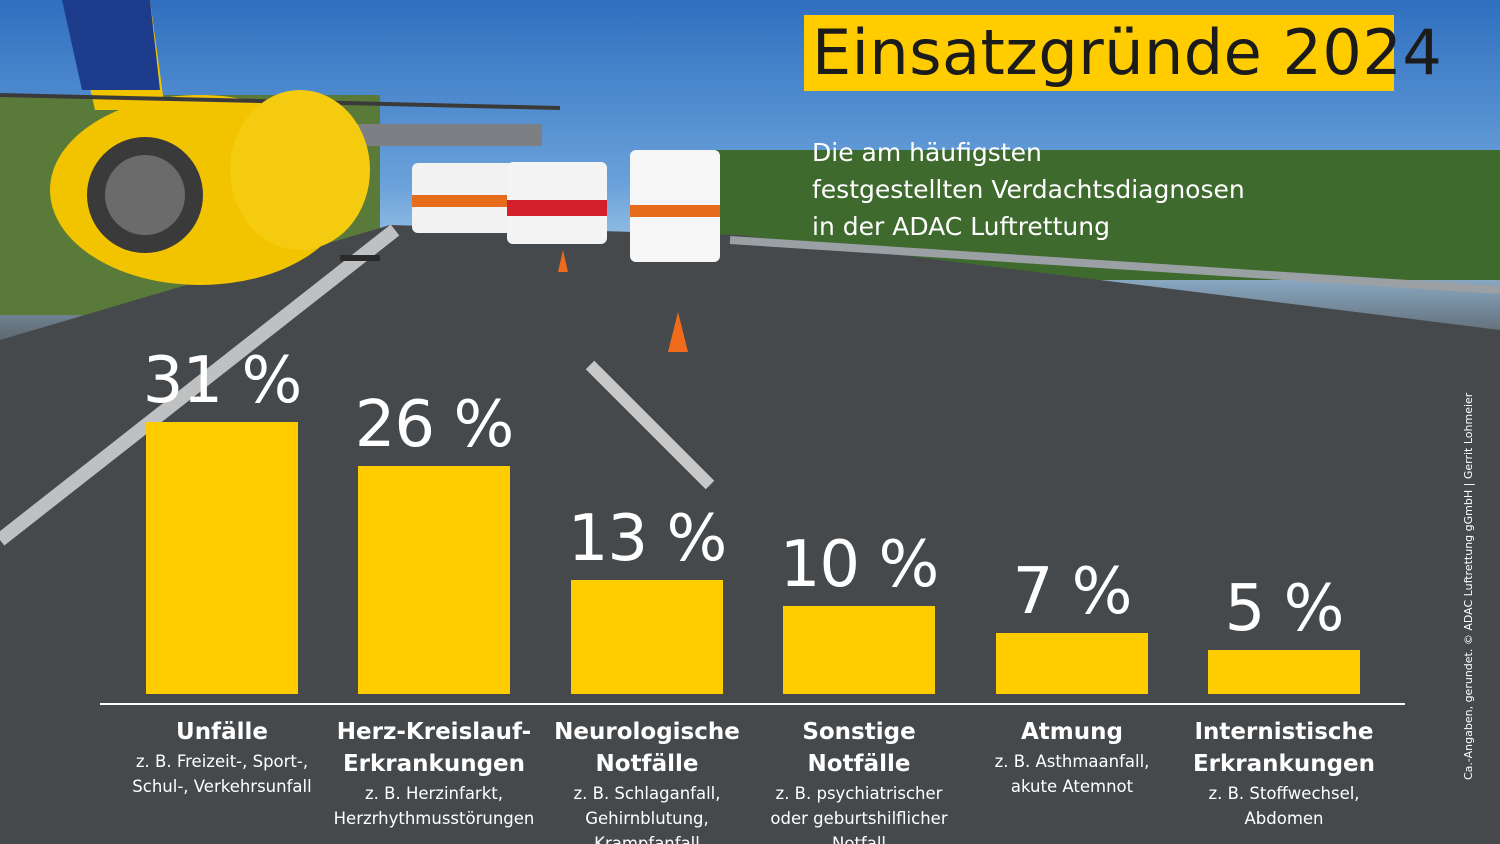 The image size is (1500, 844). I want to click on category-label-cat-5: Atmung z. B. Asthmaanfall, akute Atemnot, so click(1072, 757).